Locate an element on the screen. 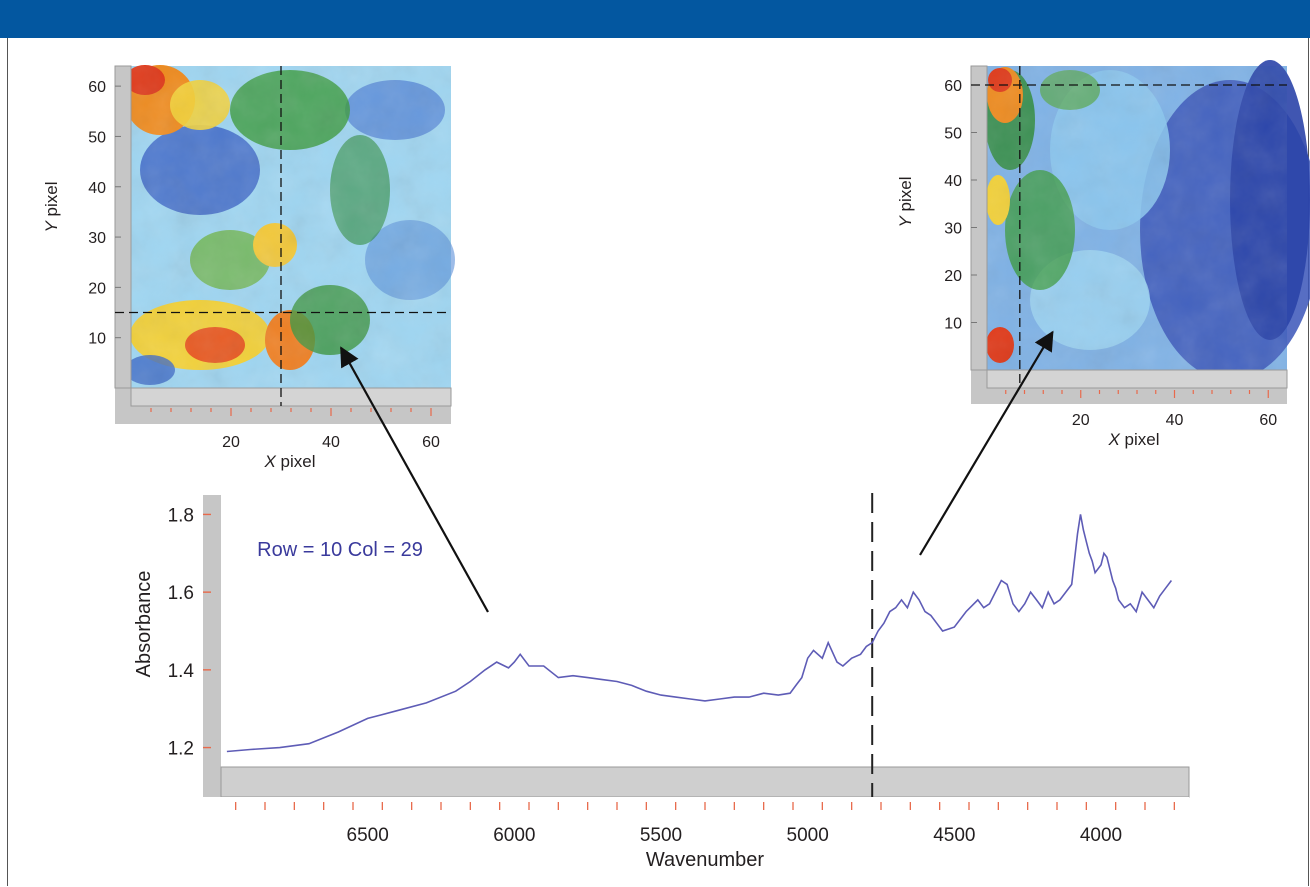 The image size is (1310, 887). right-heatmap-panel: 20 40 60 10 20 30 40 50 60 X pixel Y pixel is located at coordinates (1103, 254).